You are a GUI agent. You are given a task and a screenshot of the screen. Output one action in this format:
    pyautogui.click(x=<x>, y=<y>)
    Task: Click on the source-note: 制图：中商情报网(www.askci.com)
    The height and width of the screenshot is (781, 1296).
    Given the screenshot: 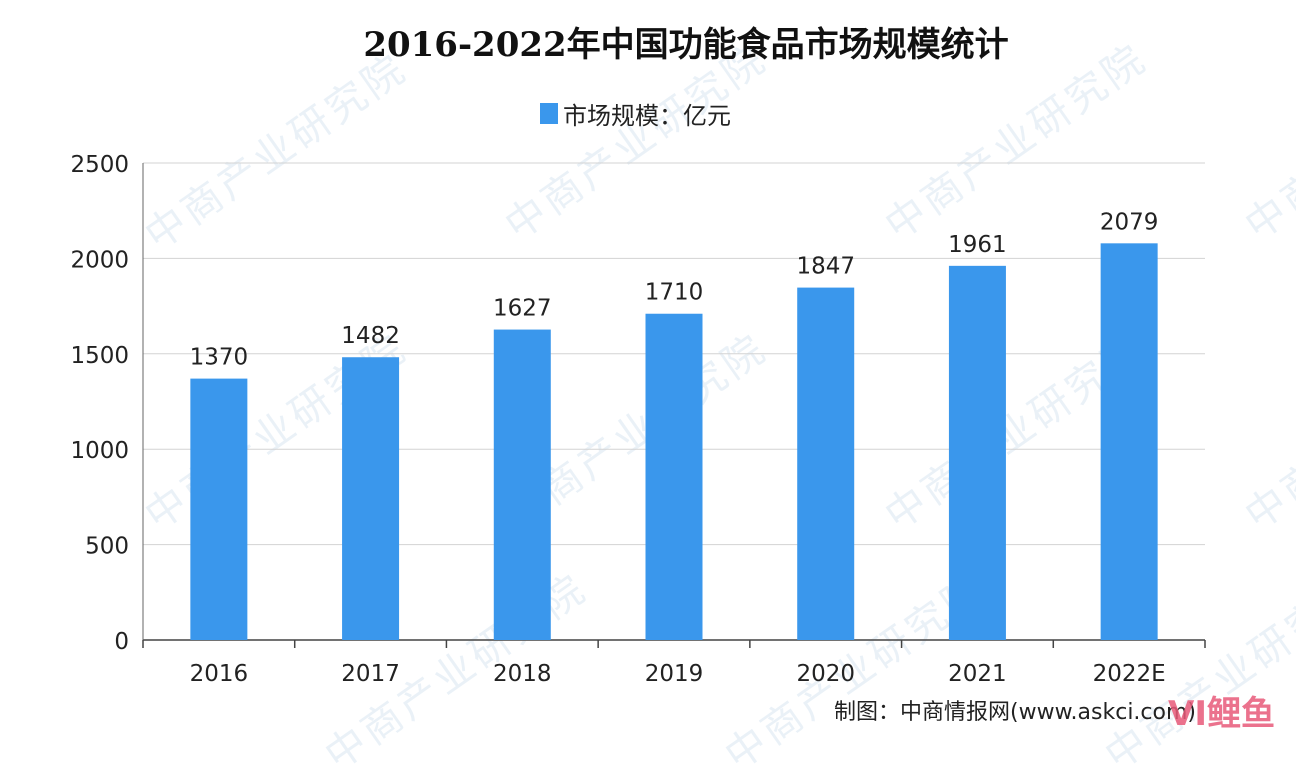 What is the action you would take?
    pyautogui.click(x=1015, y=712)
    